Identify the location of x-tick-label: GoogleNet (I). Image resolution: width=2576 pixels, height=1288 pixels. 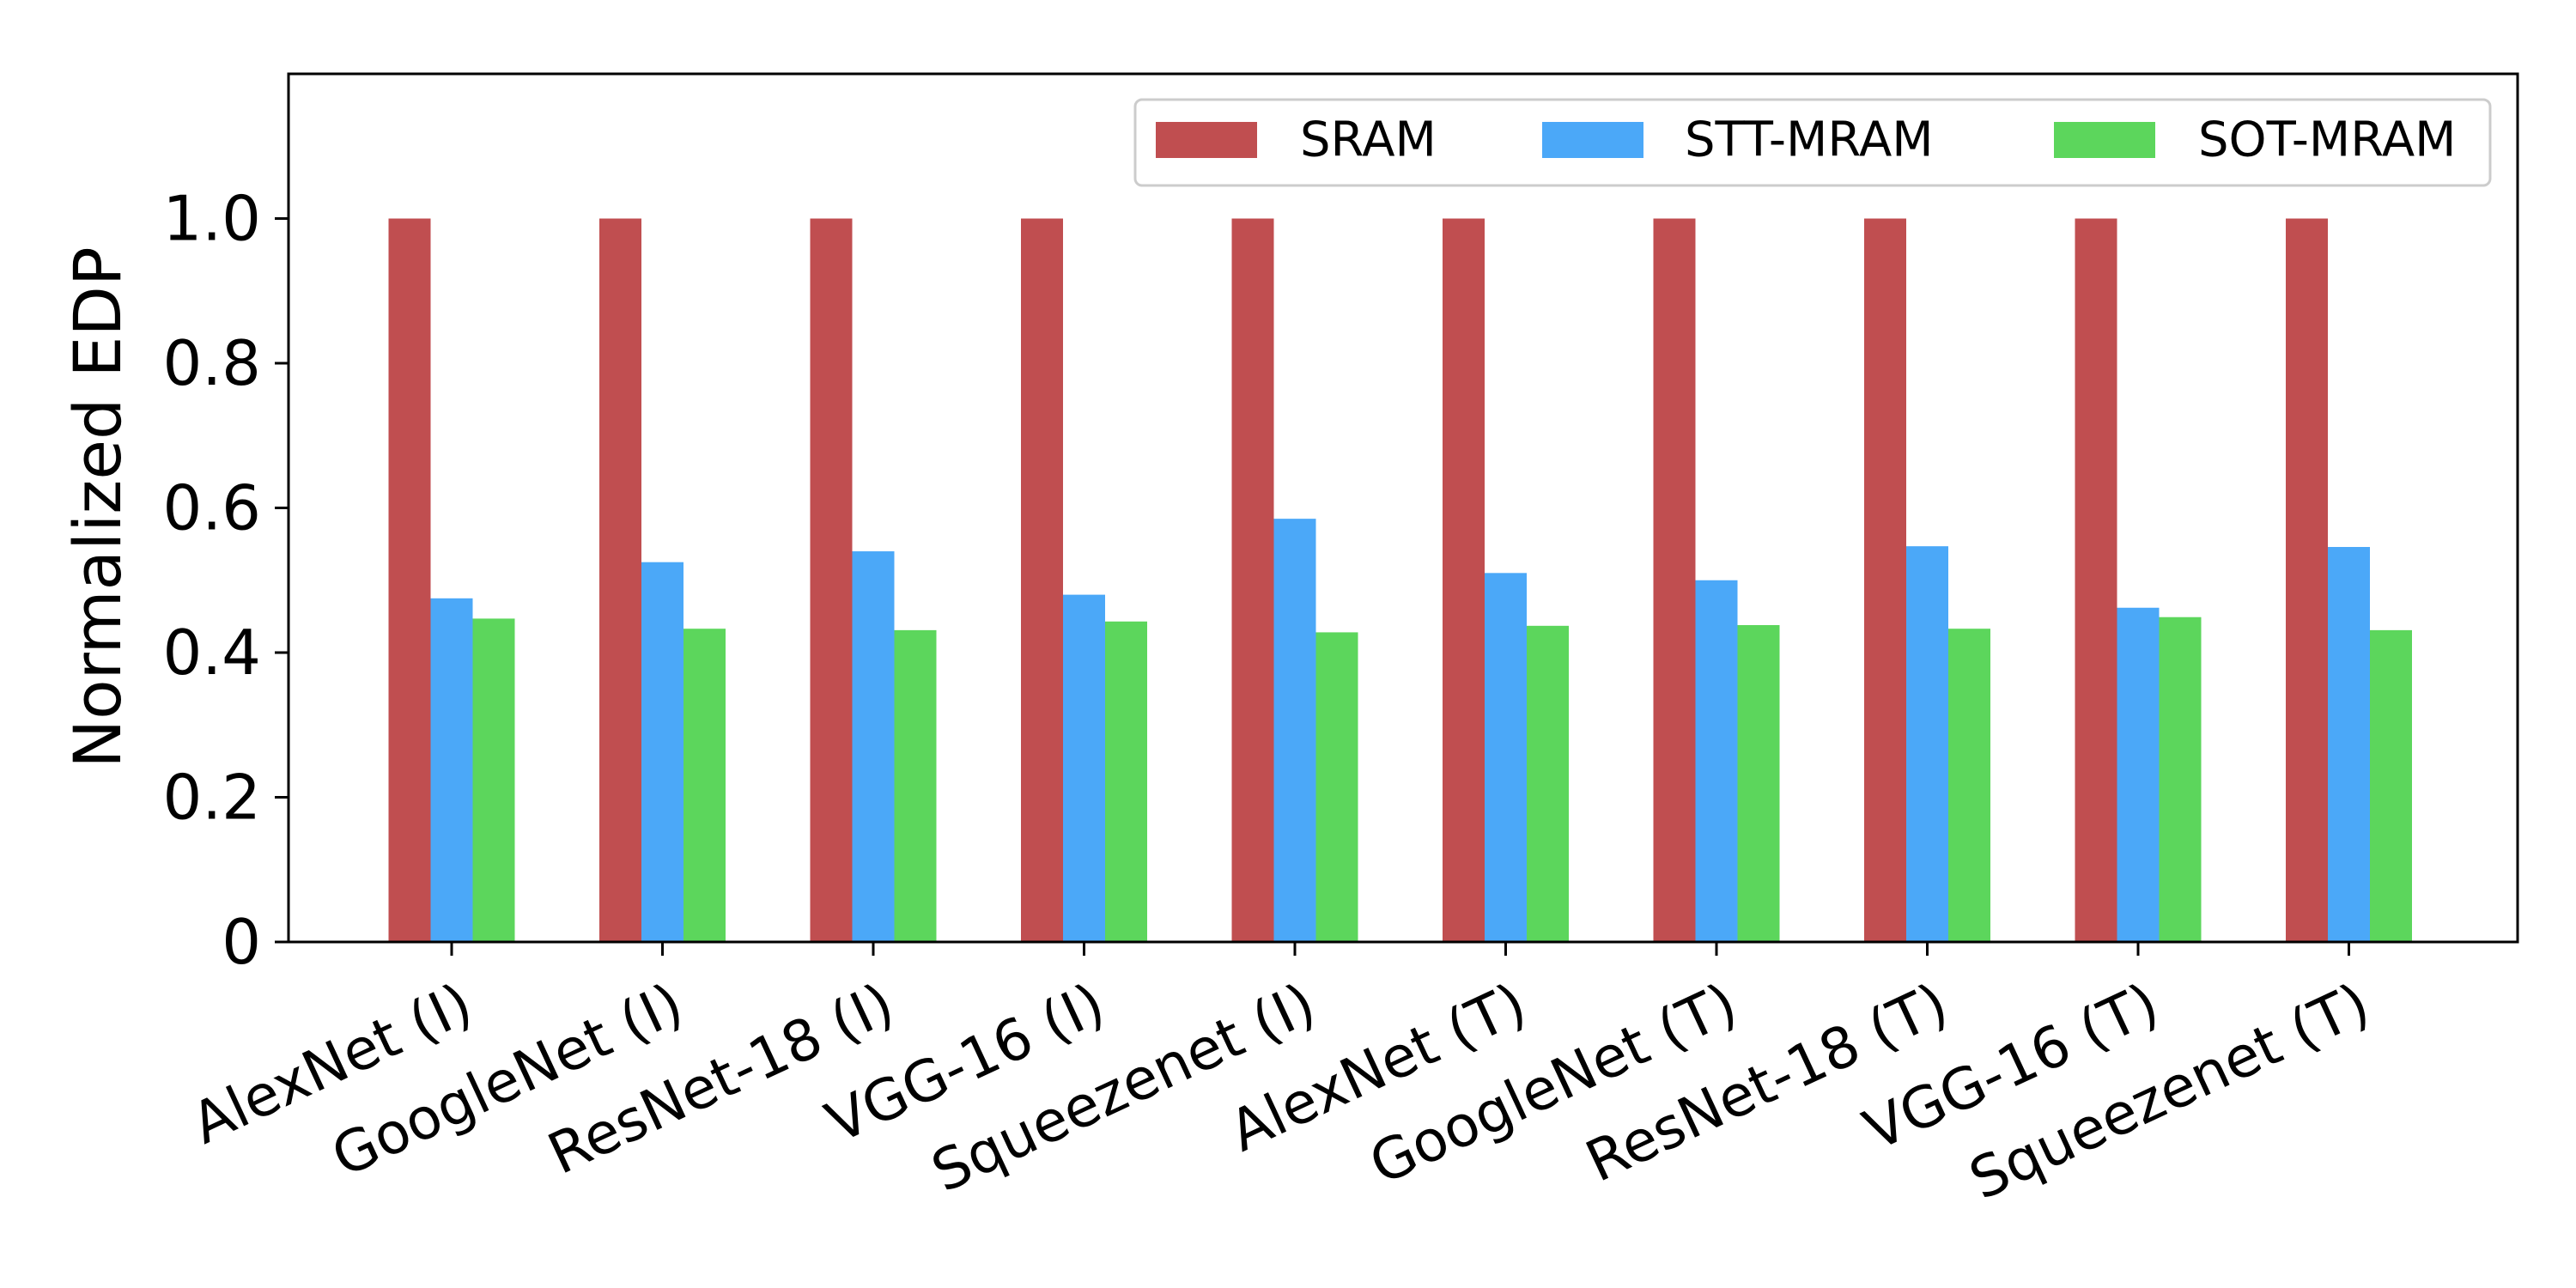
(508, 1080).